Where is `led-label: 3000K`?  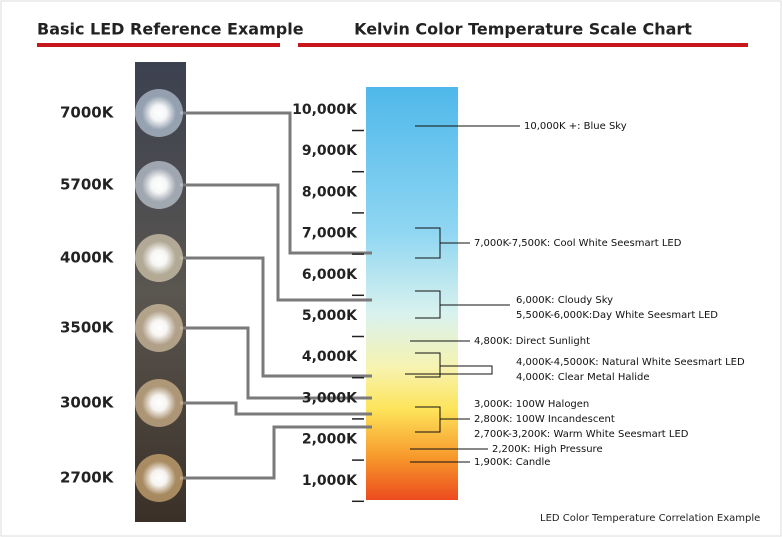 led-label: 3000K is located at coordinates (87, 403).